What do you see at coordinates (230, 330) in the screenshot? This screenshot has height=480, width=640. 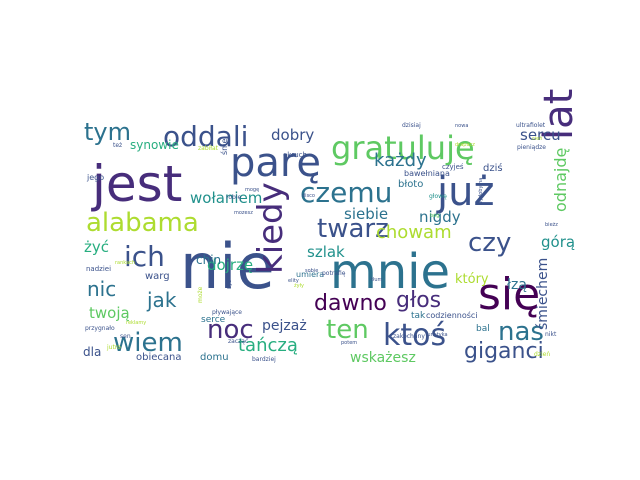 I see `word-19: noc` at bounding box center [230, 330].